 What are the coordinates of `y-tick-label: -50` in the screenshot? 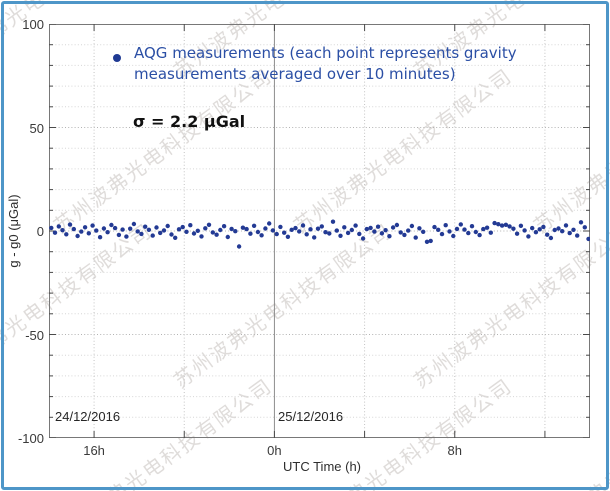 It's located at (34, 335).